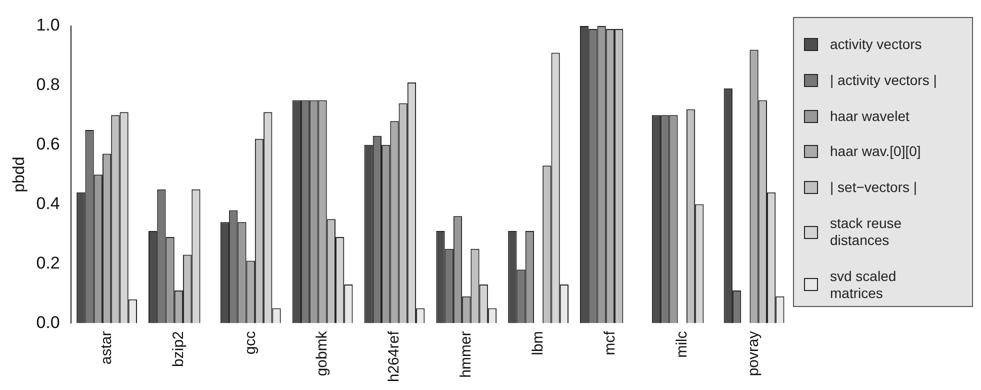  What do you see at coordinates (19, 174) in the screenshot?
I see `y-axis-title: pbdd` at bounding box center [19, 174].